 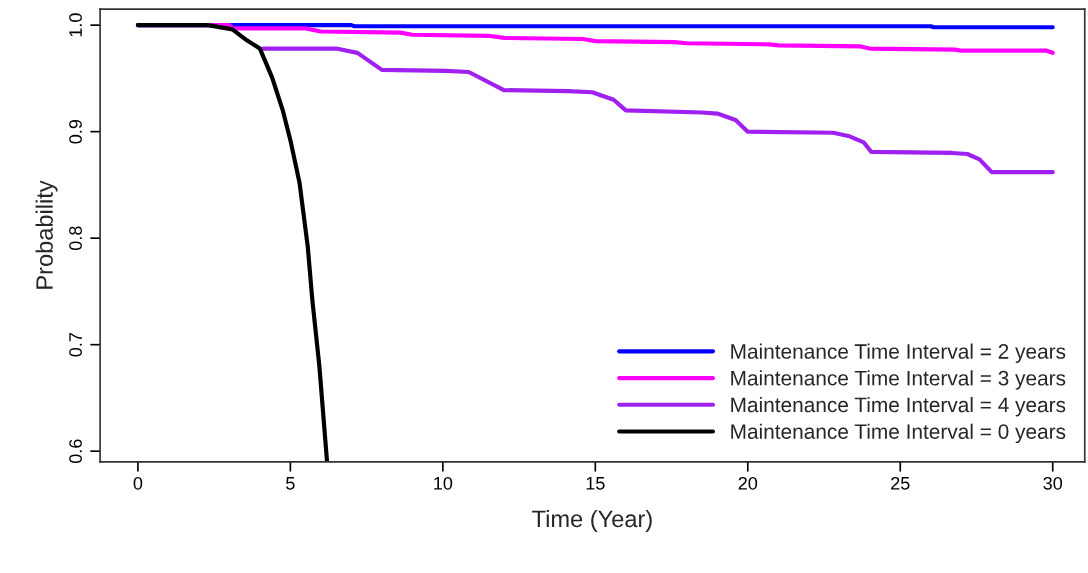 I want to click on x-axis-title: Time (Year), so click(x=592, y=520).